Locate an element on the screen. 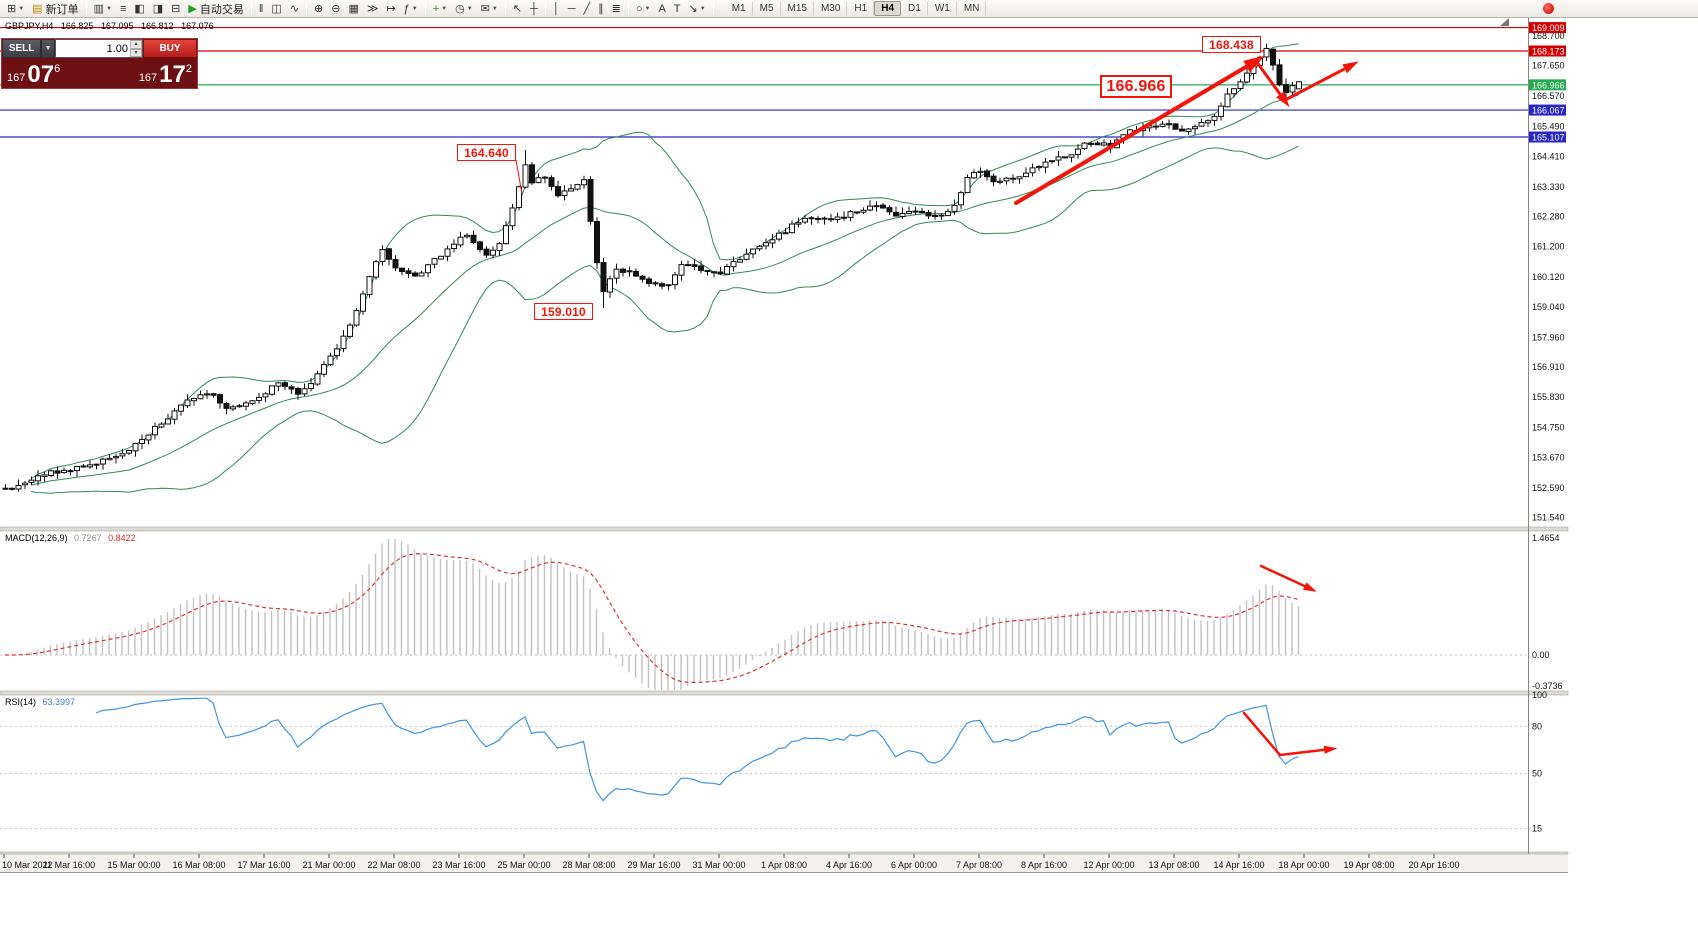 The image size is (1698, 945). symbol-period-label: GBPJPY,H4 is located at coordinates (29, 26).